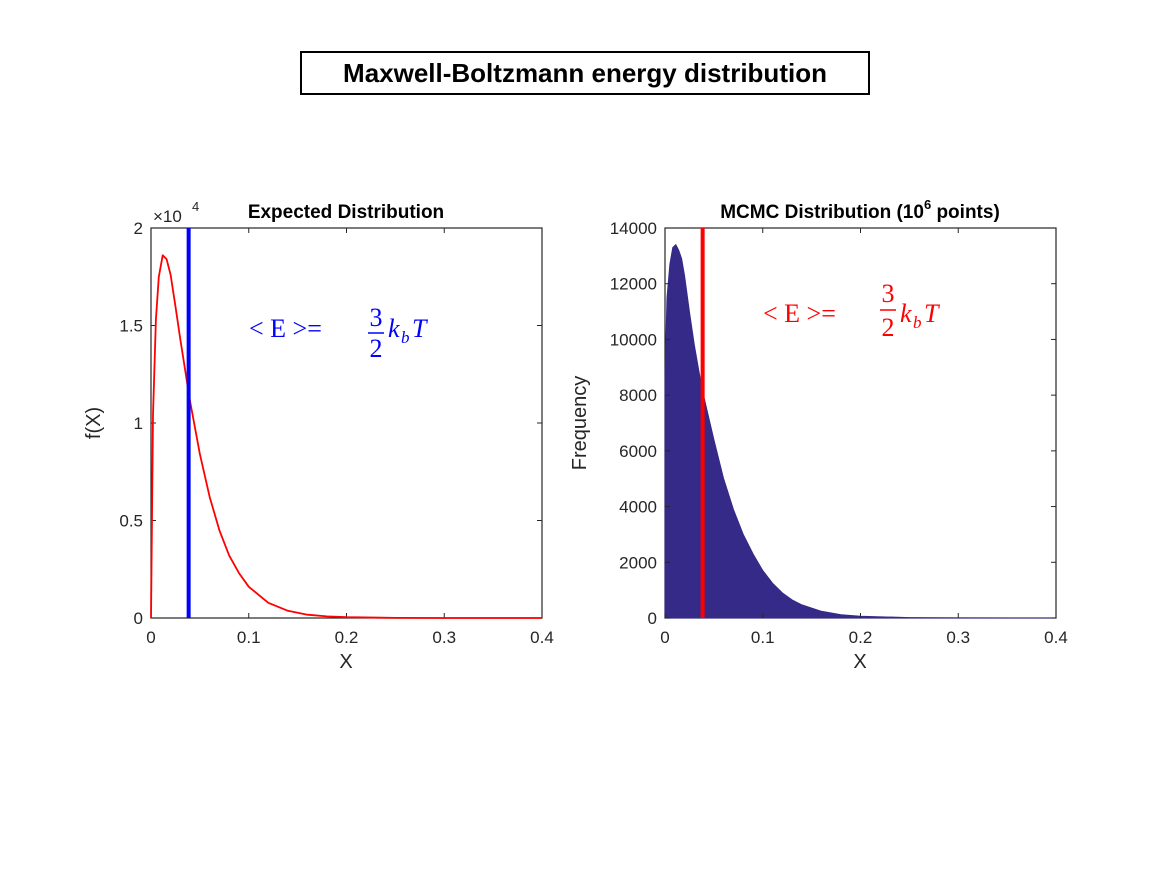  What do you see at coordinates (405, 337) in the screenshot?
I see `left-annotation-sub: b` at bounding box center [405, 337].